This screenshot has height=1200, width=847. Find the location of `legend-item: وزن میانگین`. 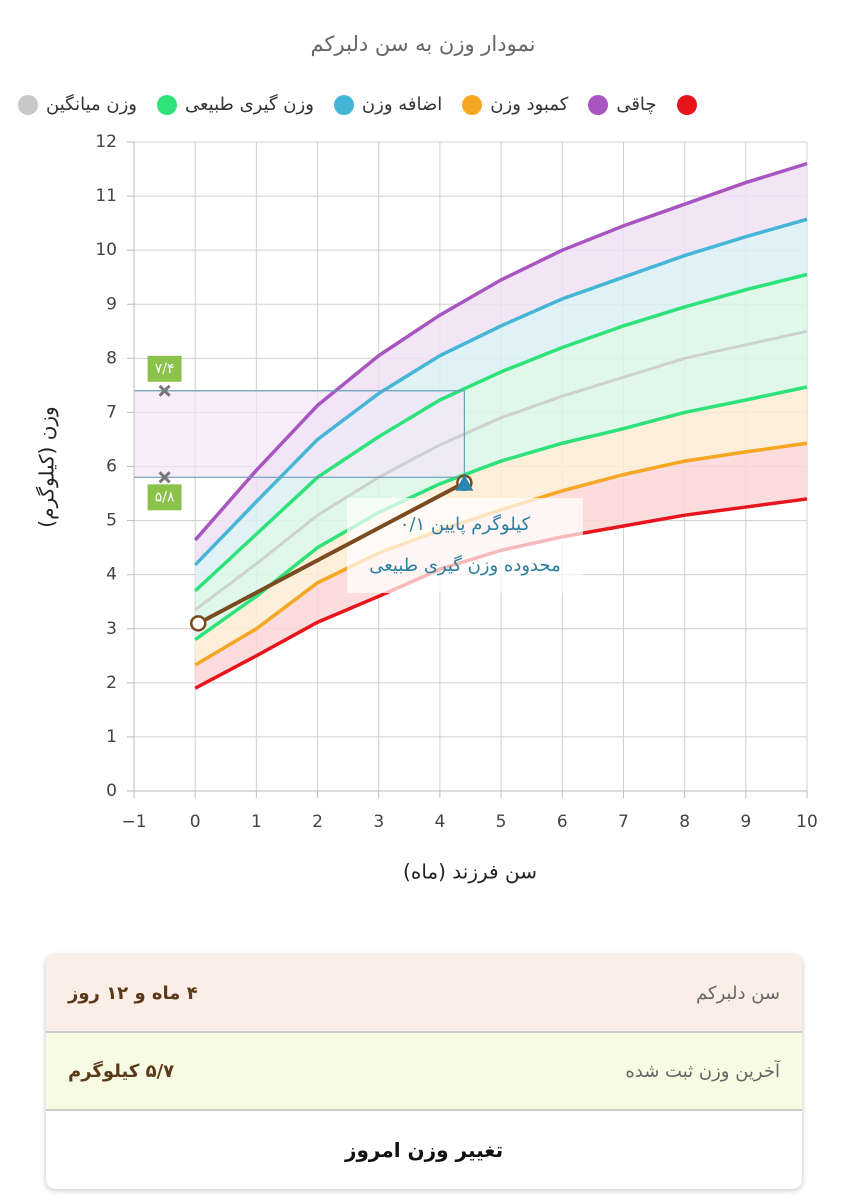

legend-item: وزن میانگین is located at coordinates (77, 104).